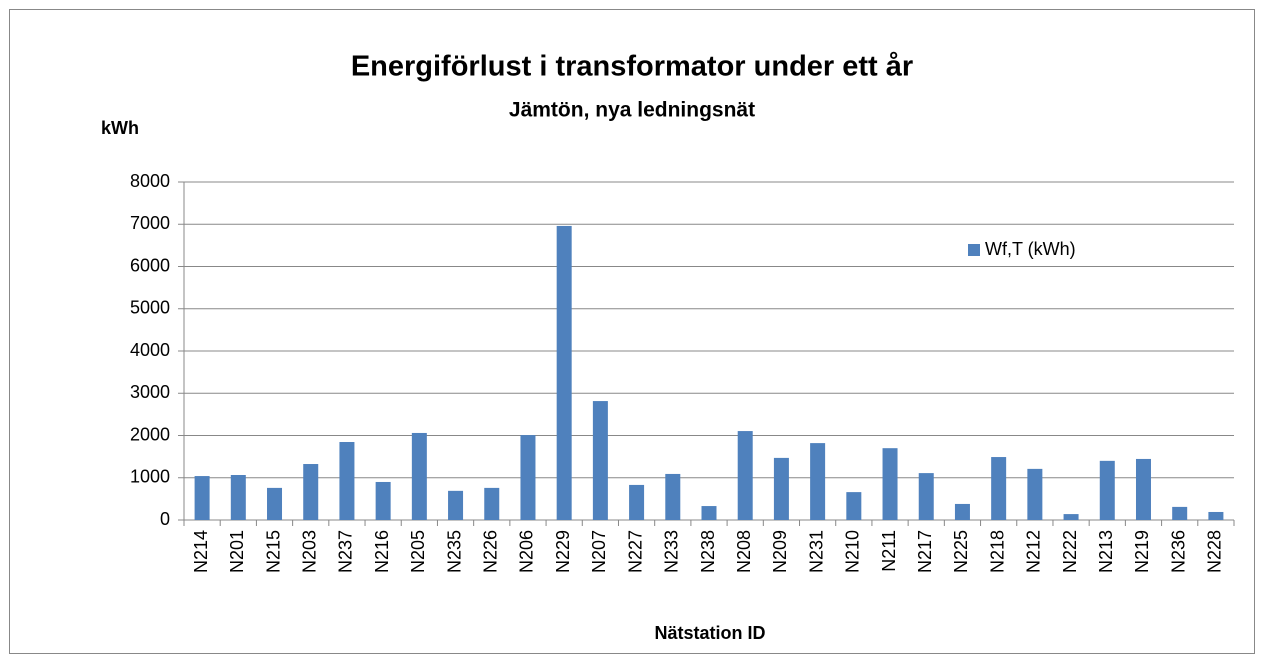 This screenshot has width=1264, height=662. I want to click on x-tick-label: N231, so click(816, 551).